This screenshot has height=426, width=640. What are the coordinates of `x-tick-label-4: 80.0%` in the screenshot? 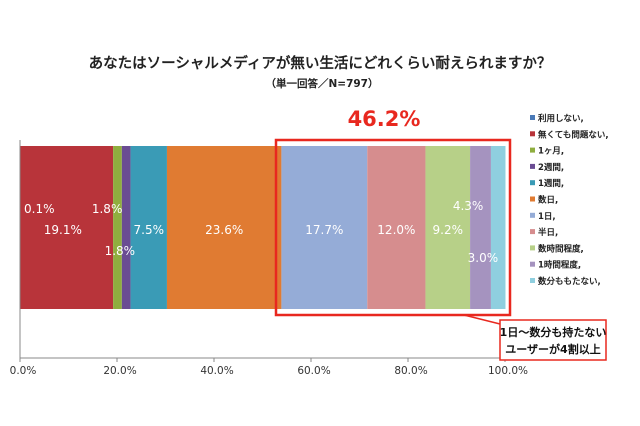 It's located at (410, 371).